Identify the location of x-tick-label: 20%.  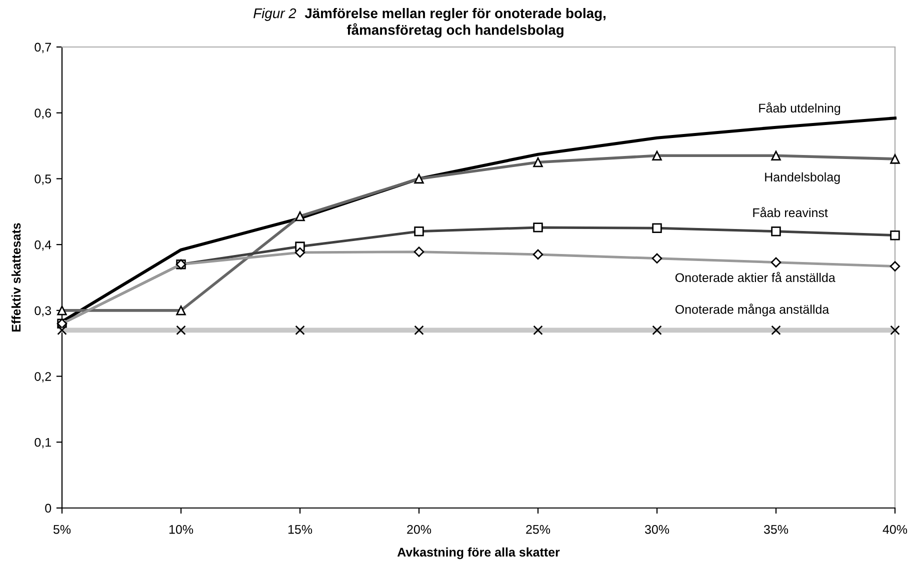
(419, 529).